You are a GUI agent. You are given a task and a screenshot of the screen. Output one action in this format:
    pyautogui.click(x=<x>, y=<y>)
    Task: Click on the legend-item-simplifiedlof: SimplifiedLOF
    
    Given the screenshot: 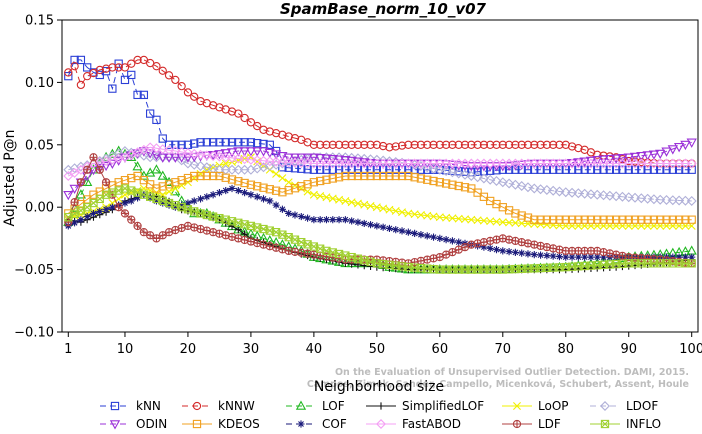 What is the action you would take?
    pyautogui.click(x=425, y=406)
    